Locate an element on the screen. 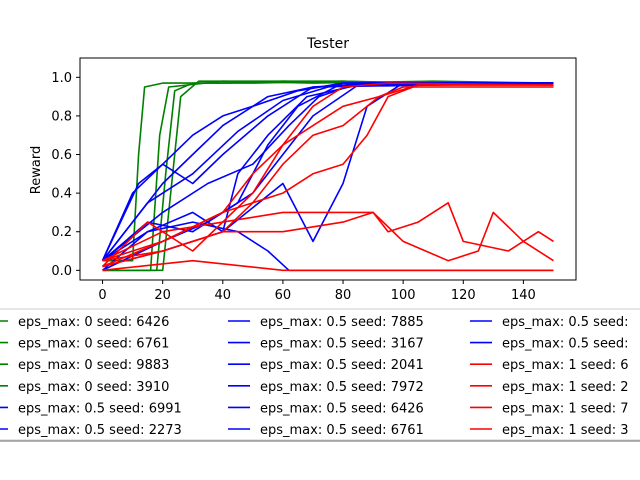 The width and height of the screenshot is (640, 480). legend-label-13: eps_max: 0.5 seed: is located at coordinates (565, 344).